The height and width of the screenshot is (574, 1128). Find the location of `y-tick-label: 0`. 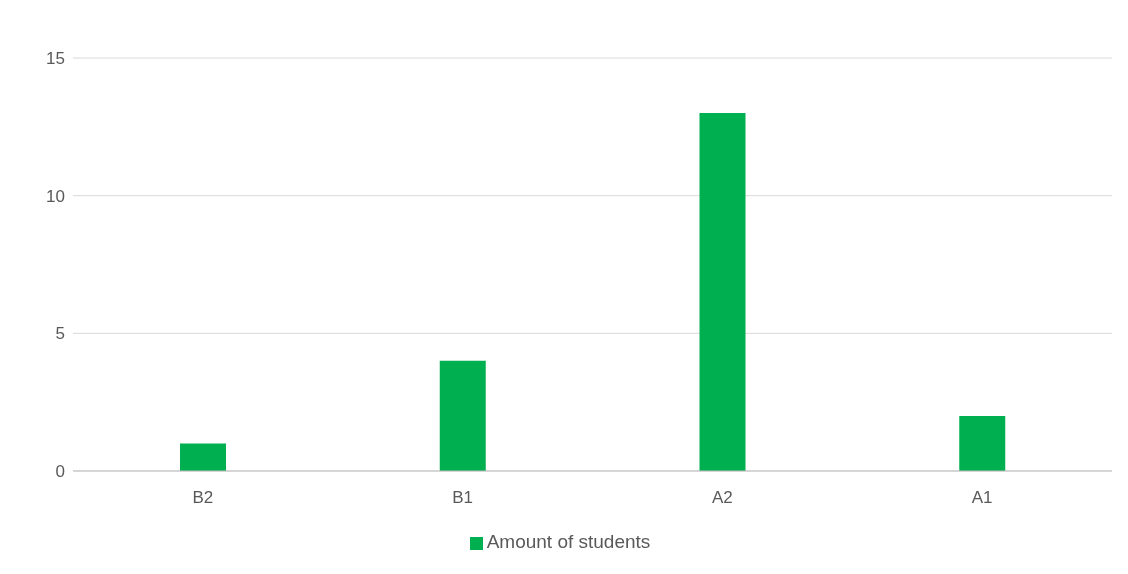

y-tick-label: 0 is located at coordinates (60, 472).